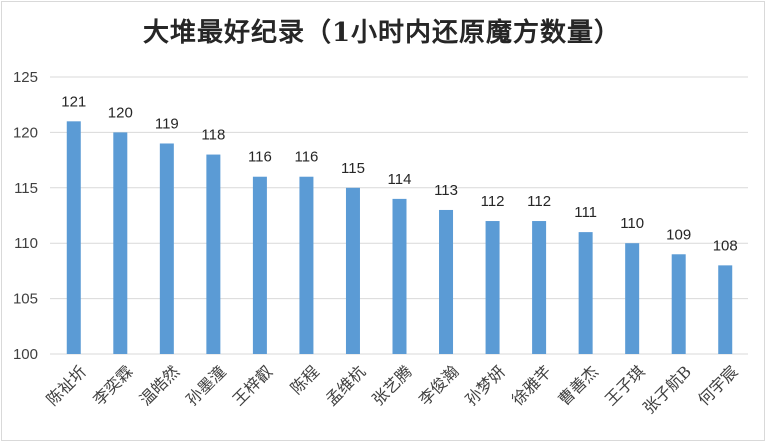  What do you see at coordinates (632, 223) in the screenshot?
I see `data-label: 110` at bounding box center [632, 223].